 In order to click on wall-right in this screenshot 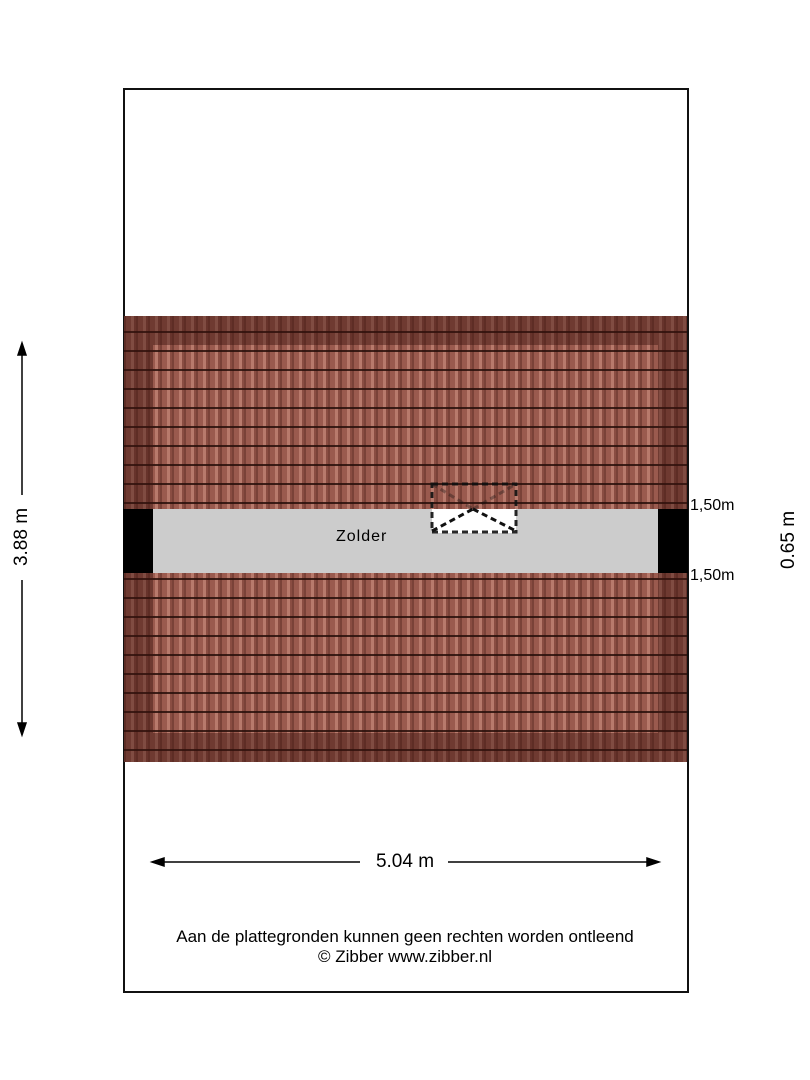, I will do `click(673, 541)`.